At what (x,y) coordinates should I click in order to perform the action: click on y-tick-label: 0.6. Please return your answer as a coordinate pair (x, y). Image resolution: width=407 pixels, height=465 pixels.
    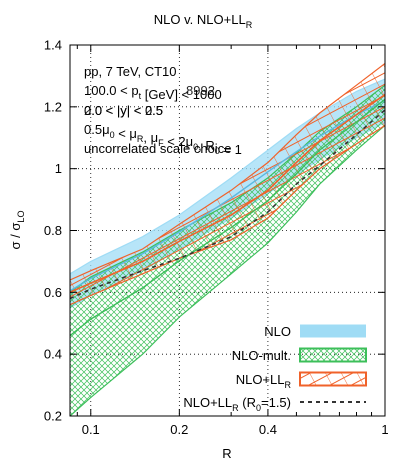
    Looking at the image, I should click on (53, 292).